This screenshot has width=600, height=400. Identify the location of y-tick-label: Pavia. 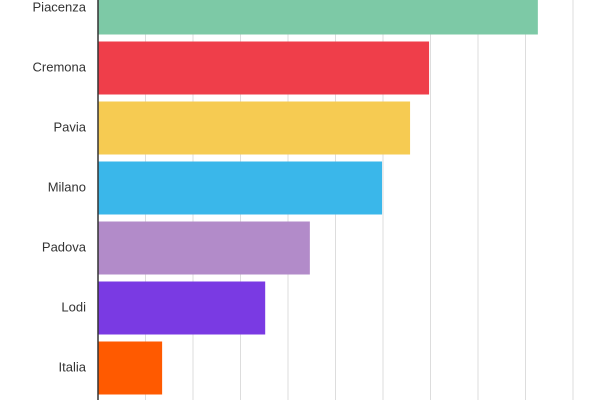
(69, 126).